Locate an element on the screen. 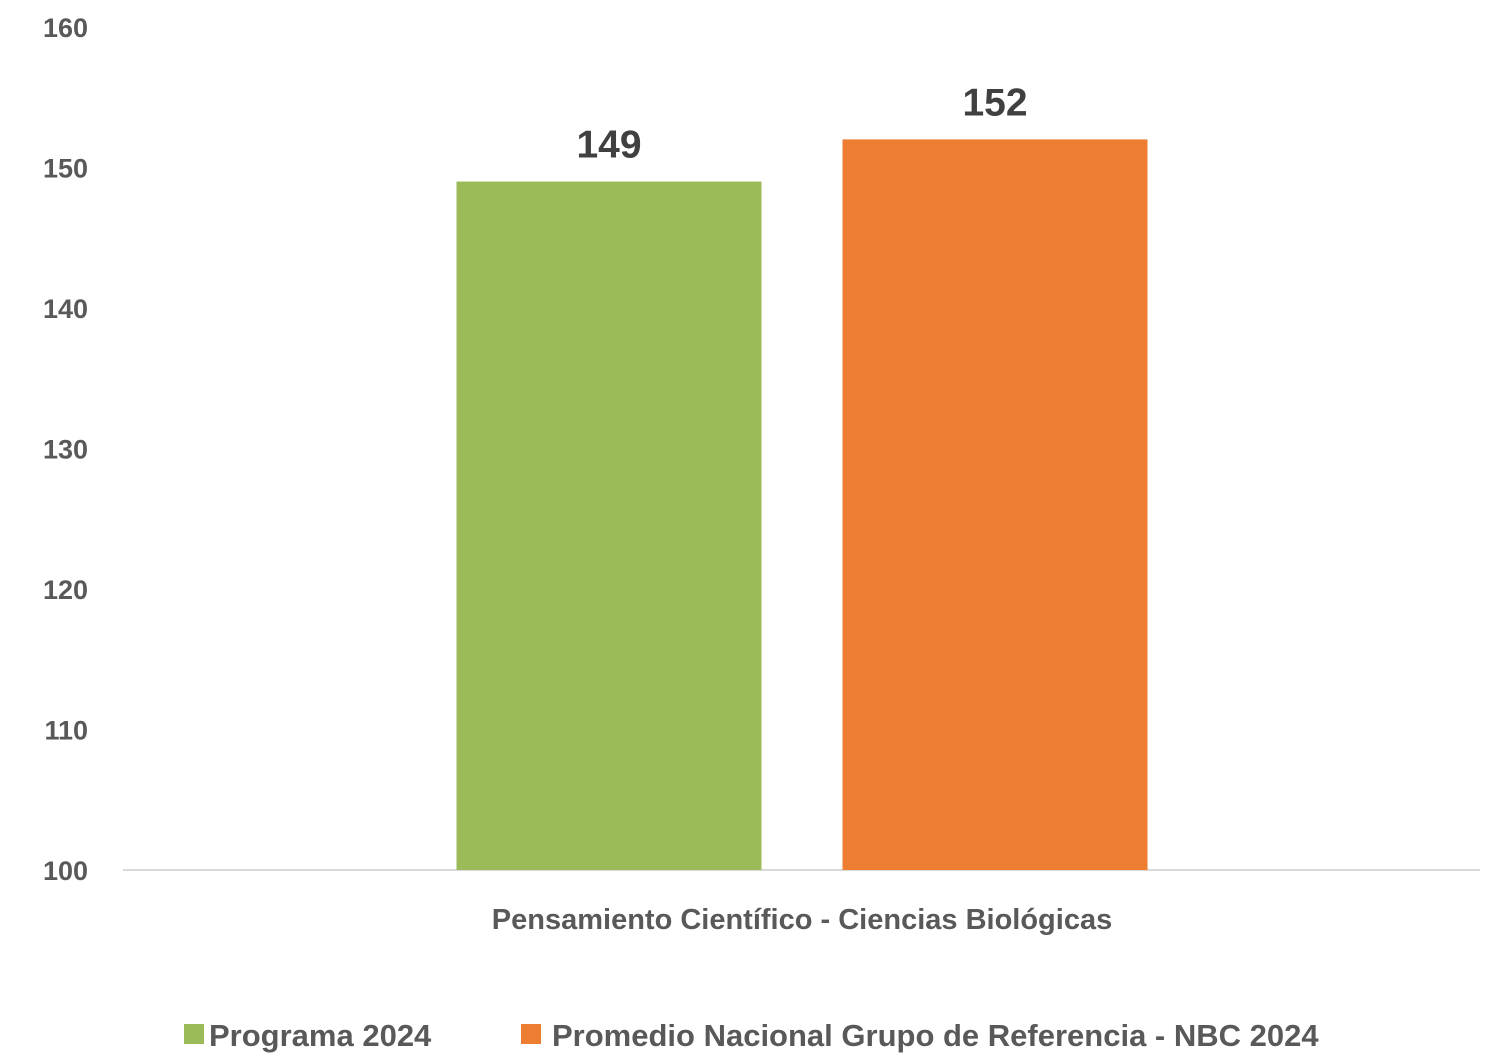 The image size is (1485, 1064). y-tick-label: 160 is located at coordinates (65, 28).